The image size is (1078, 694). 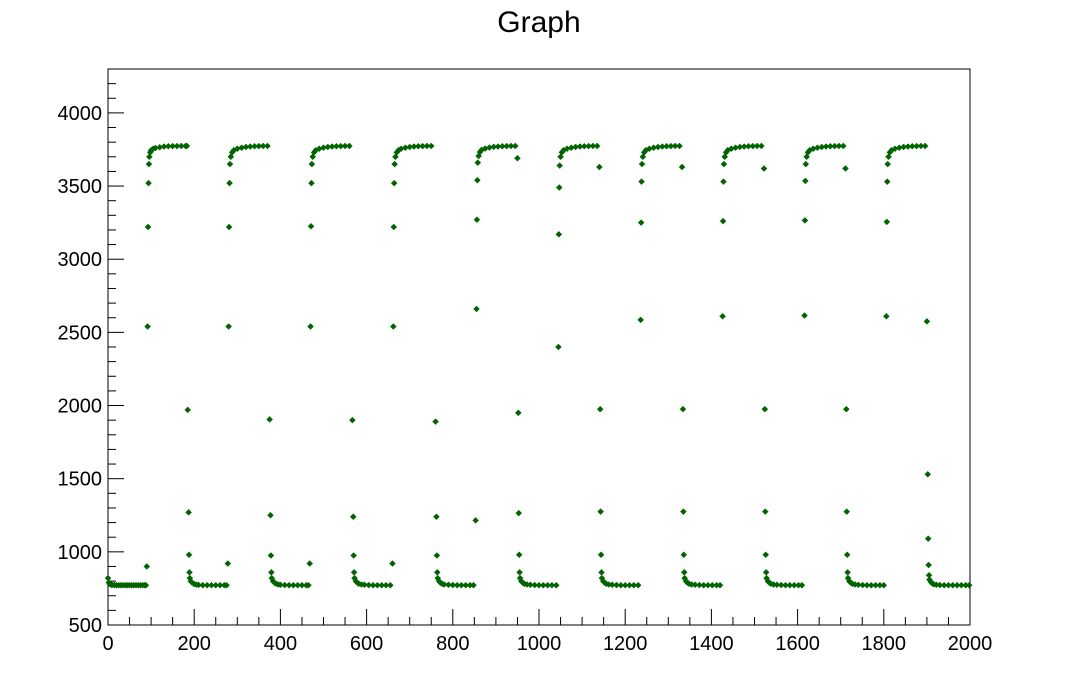 I want to click on y-tick-label: 3500, so click(x=80, y=187).